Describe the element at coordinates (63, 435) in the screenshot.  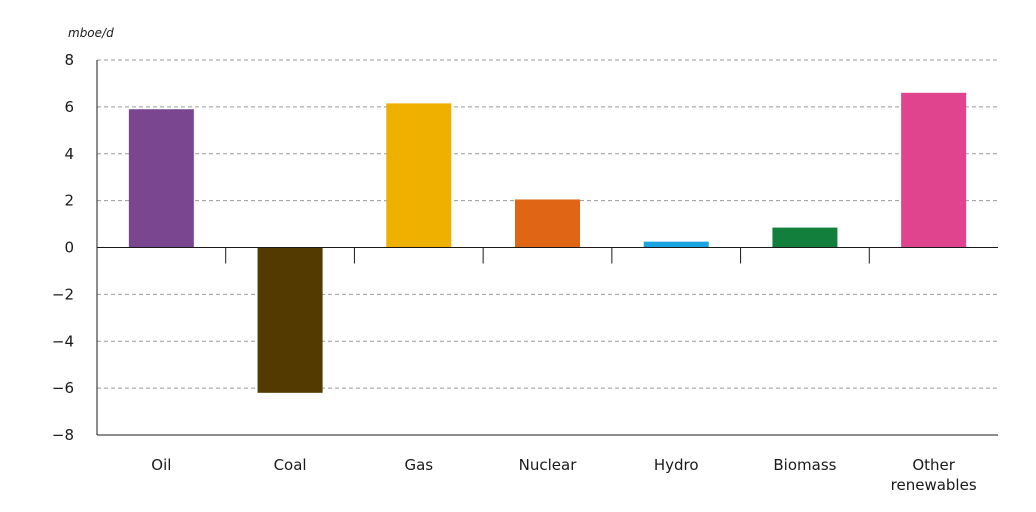
I see `y-tick-label: −8` at that location.